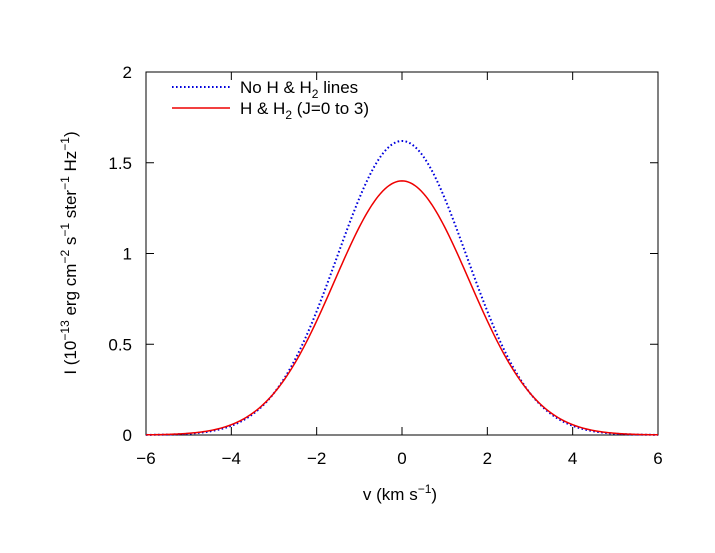 This screenshot has height=553, width=715. What do you see at coordinates (127, 435) in the screenshot?
I see `y-tick-label: 0` at bounding box center [127, 435].